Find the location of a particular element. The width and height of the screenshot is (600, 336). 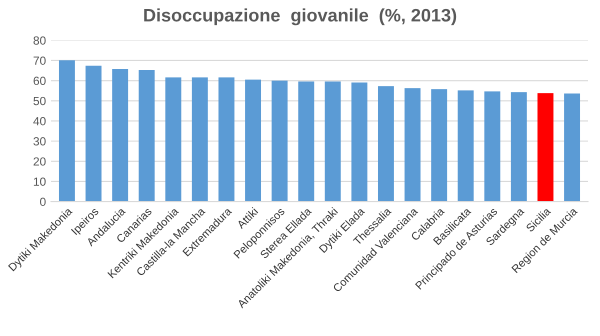

y-tick-label: 70 is located at coordinates (40, 60).